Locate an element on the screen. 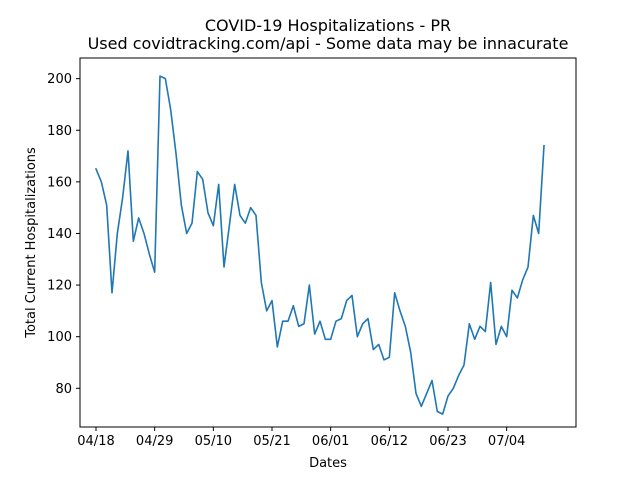  x-tick-label: 05/10 is located at coordinates (213, 441).